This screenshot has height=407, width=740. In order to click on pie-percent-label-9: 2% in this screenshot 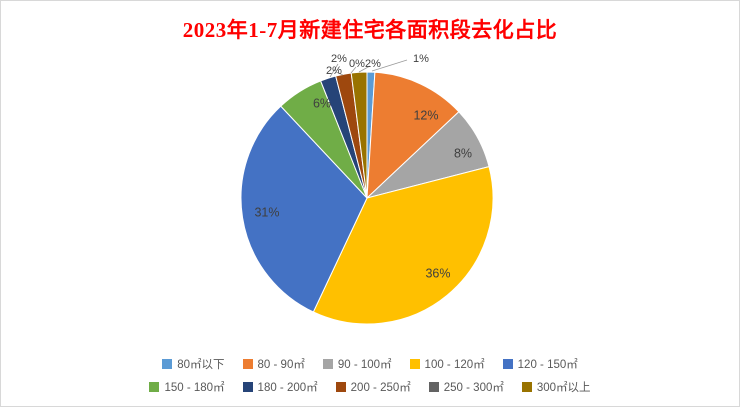, I will do `click(373, 64)`.